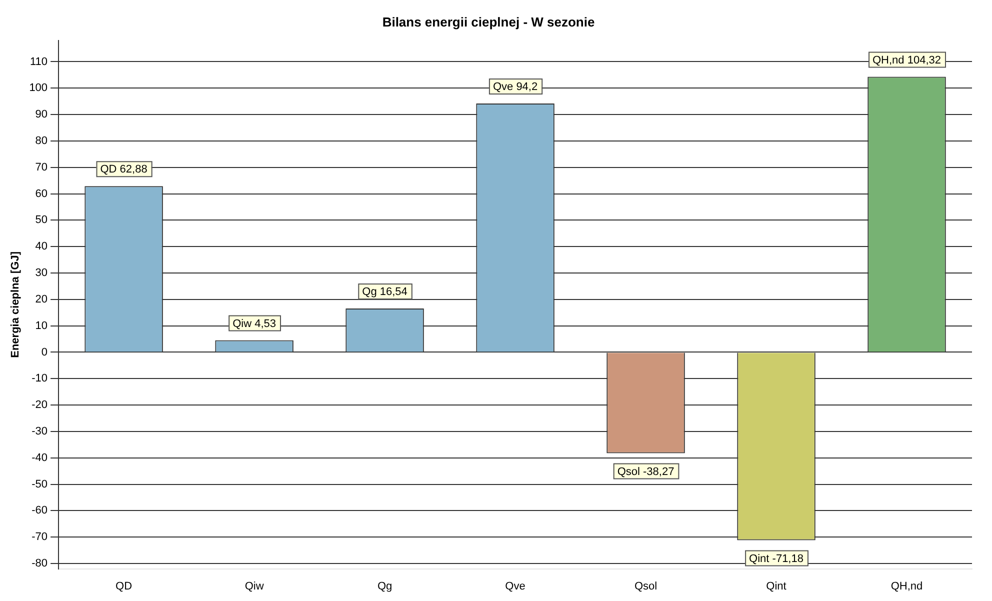 Image resolution: width=992 pixels, height=601 pixels. I want to click on y-tick-label: 20, so click(41, 299).